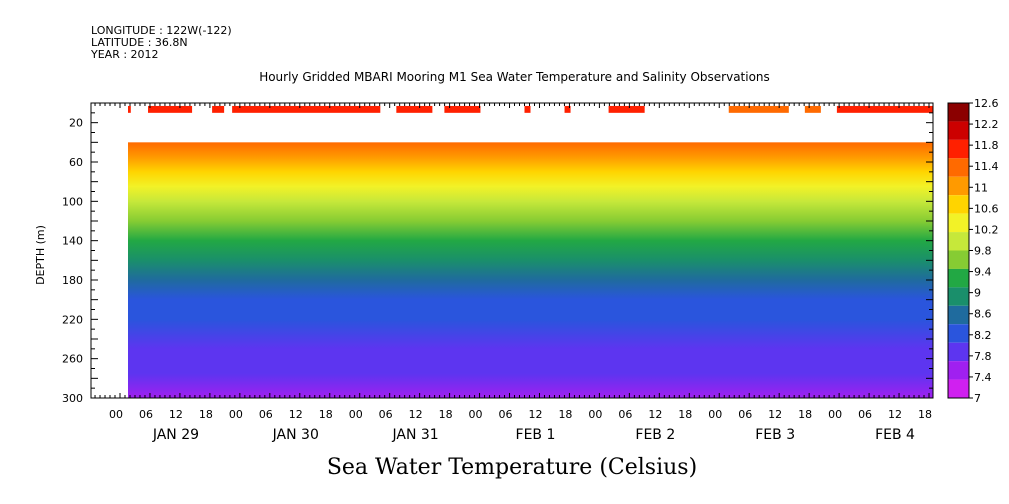  What do you see at coordinates (655, 435) in the screenshot?
I see `x-day-label: FEB 2` at bounding box center [655, 435].